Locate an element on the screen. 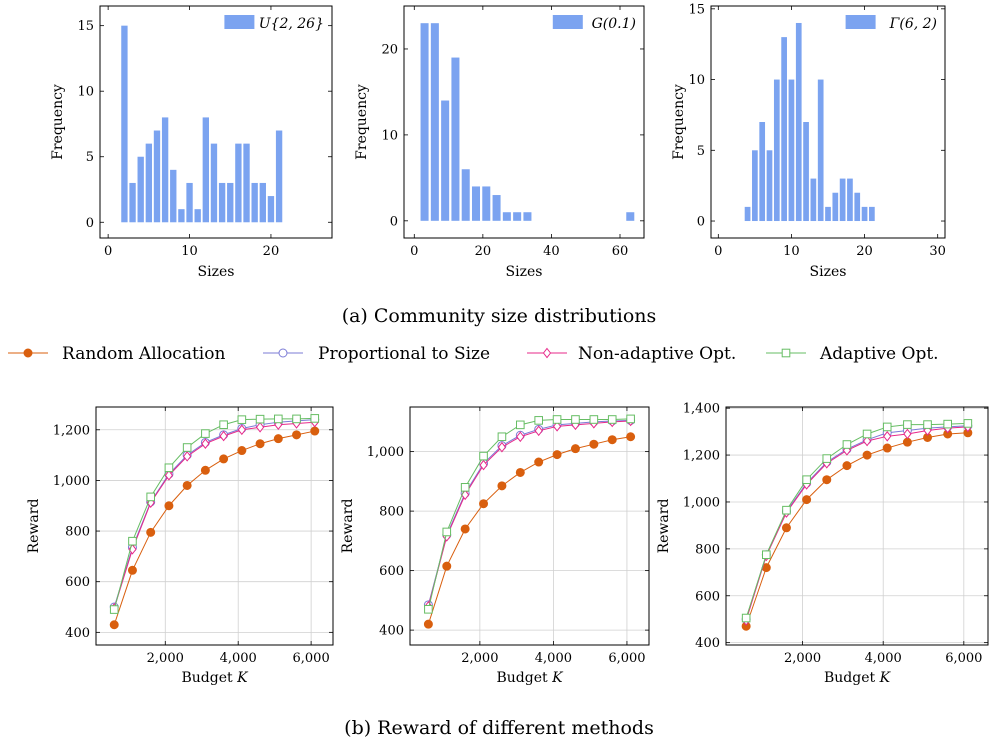 The image size is (999, 744). y-tick-label: 1,000 is located at coordinates (71, 481).